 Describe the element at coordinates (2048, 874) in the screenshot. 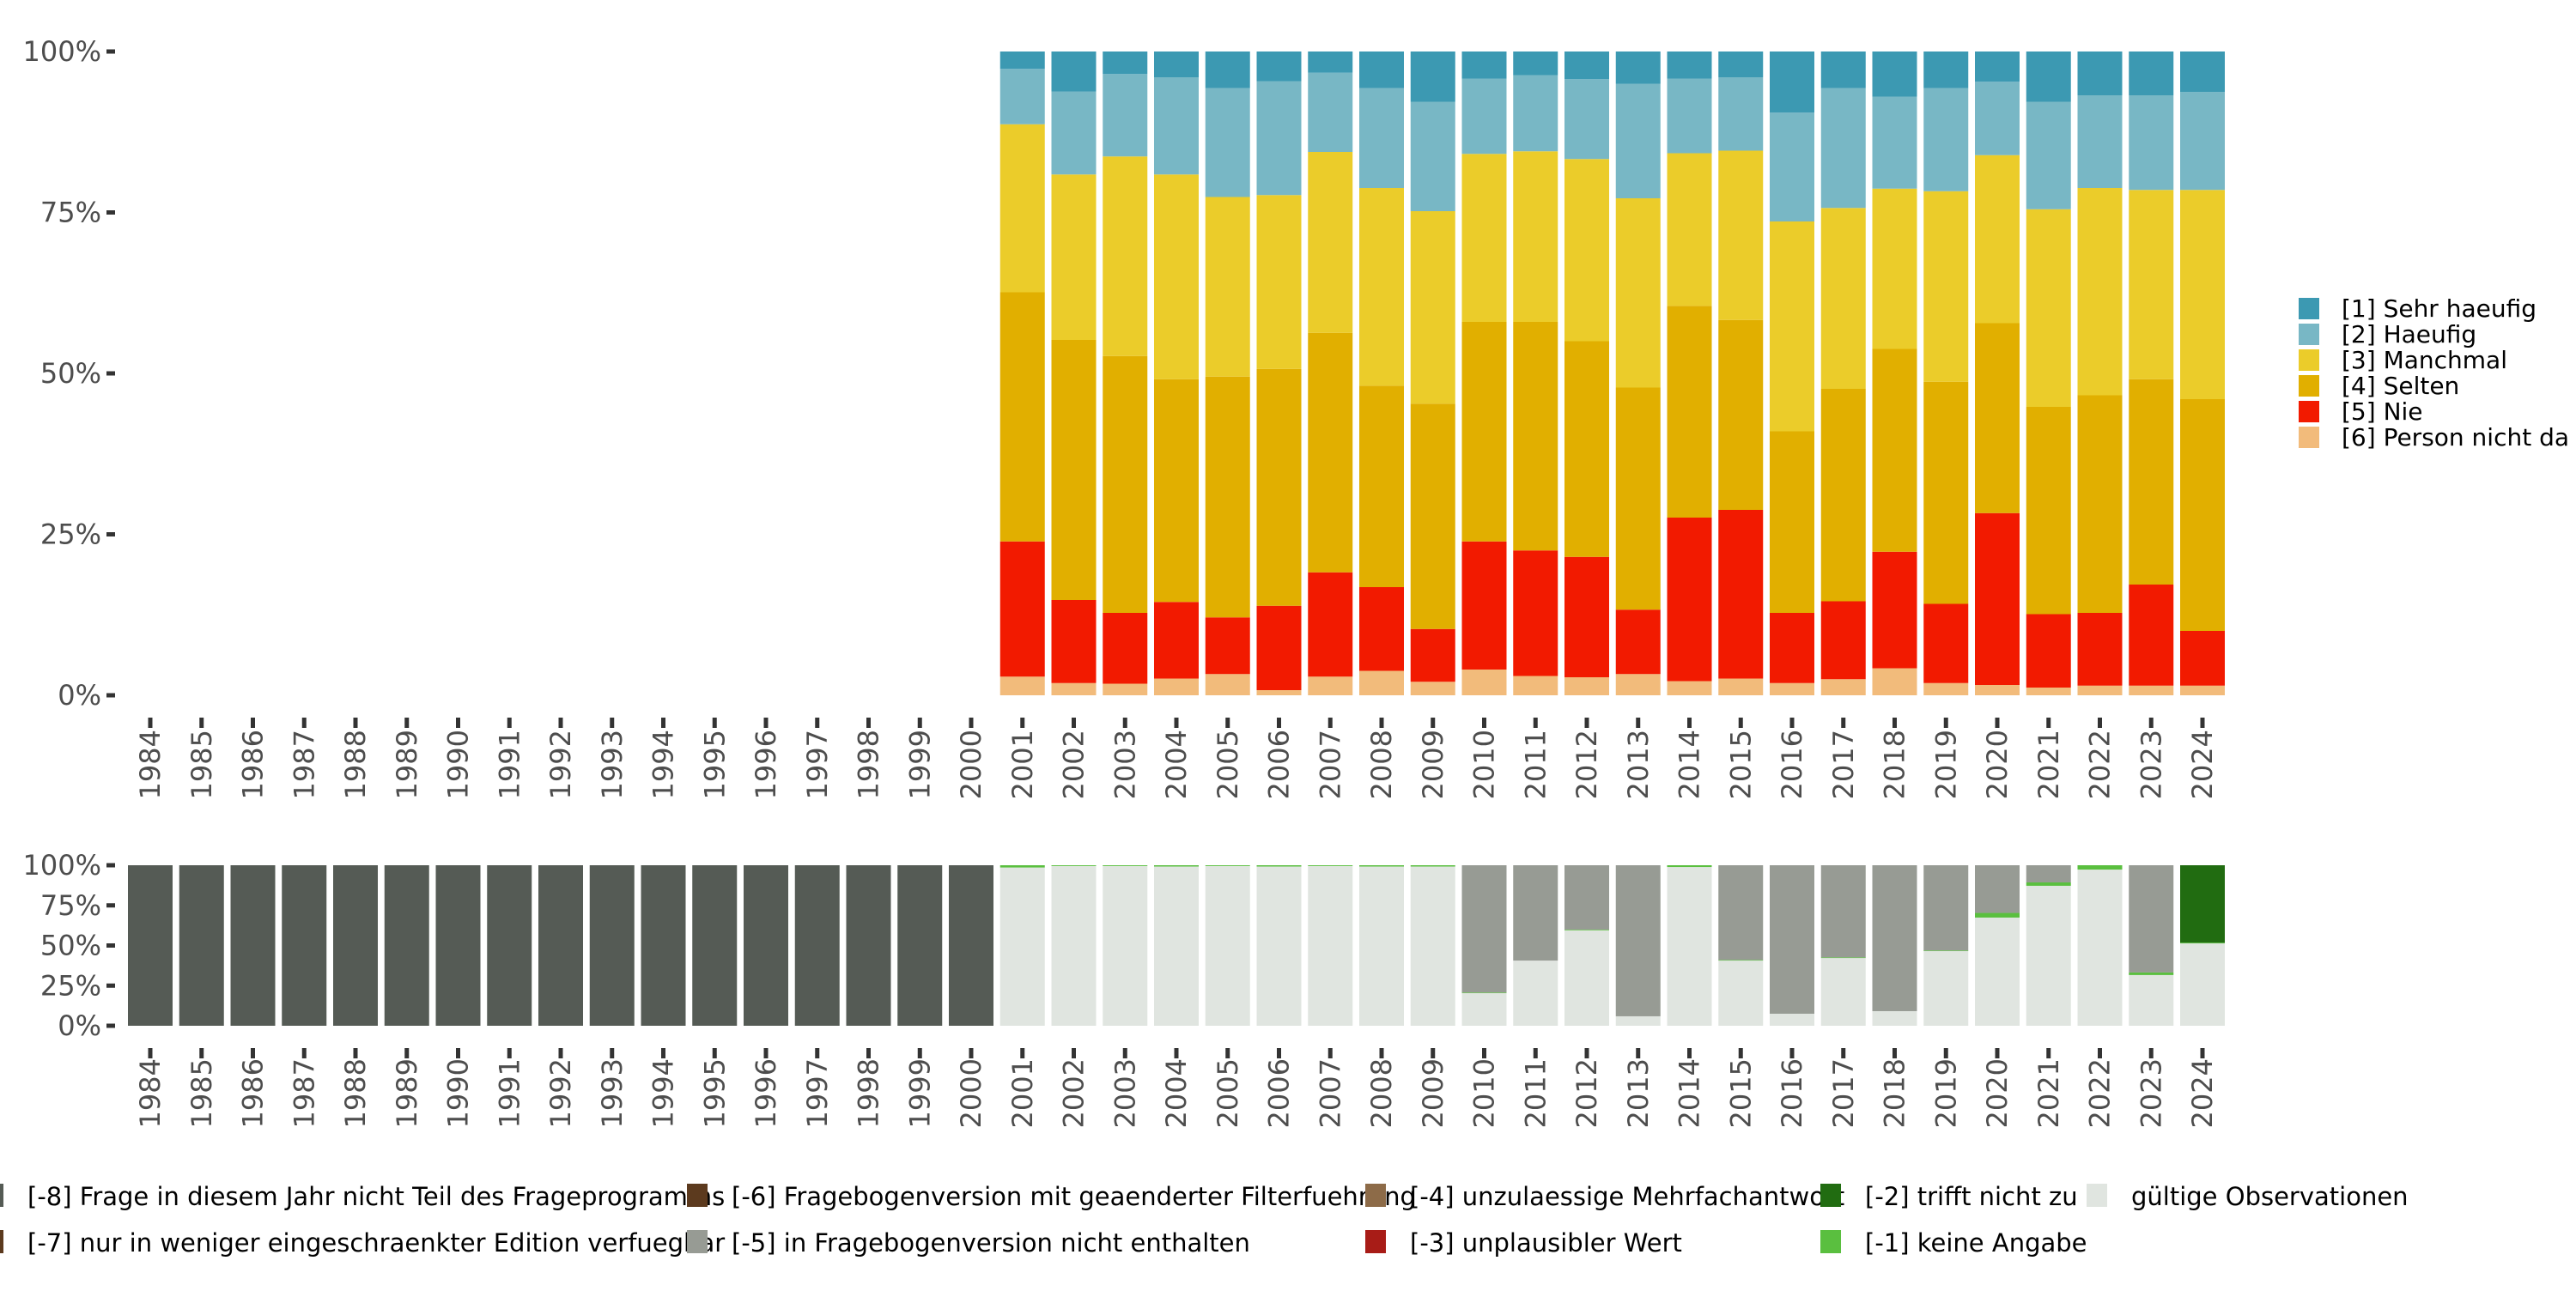

I see `bar-segment-5-in-fragebogenversion-nicht-enthalten-2021` at that location.